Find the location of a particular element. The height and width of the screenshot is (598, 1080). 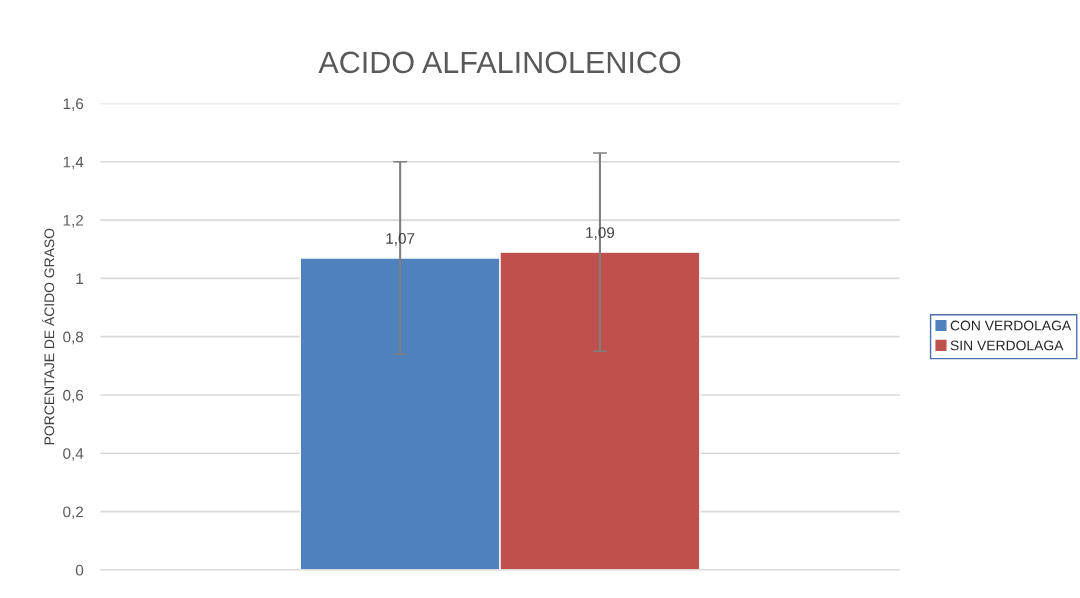

y-tick-label: 1,4 is located at coordinates (73, 163).